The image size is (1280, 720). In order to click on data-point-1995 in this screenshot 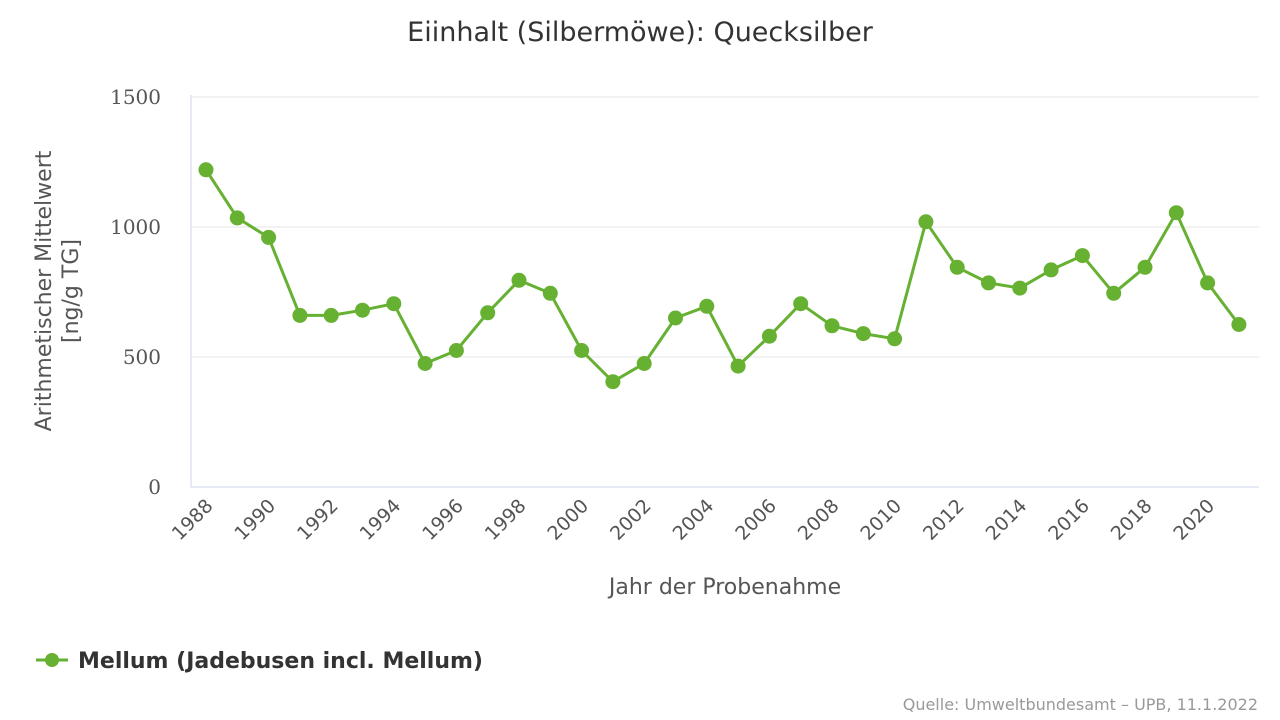, I will do `click(425, 363)`.